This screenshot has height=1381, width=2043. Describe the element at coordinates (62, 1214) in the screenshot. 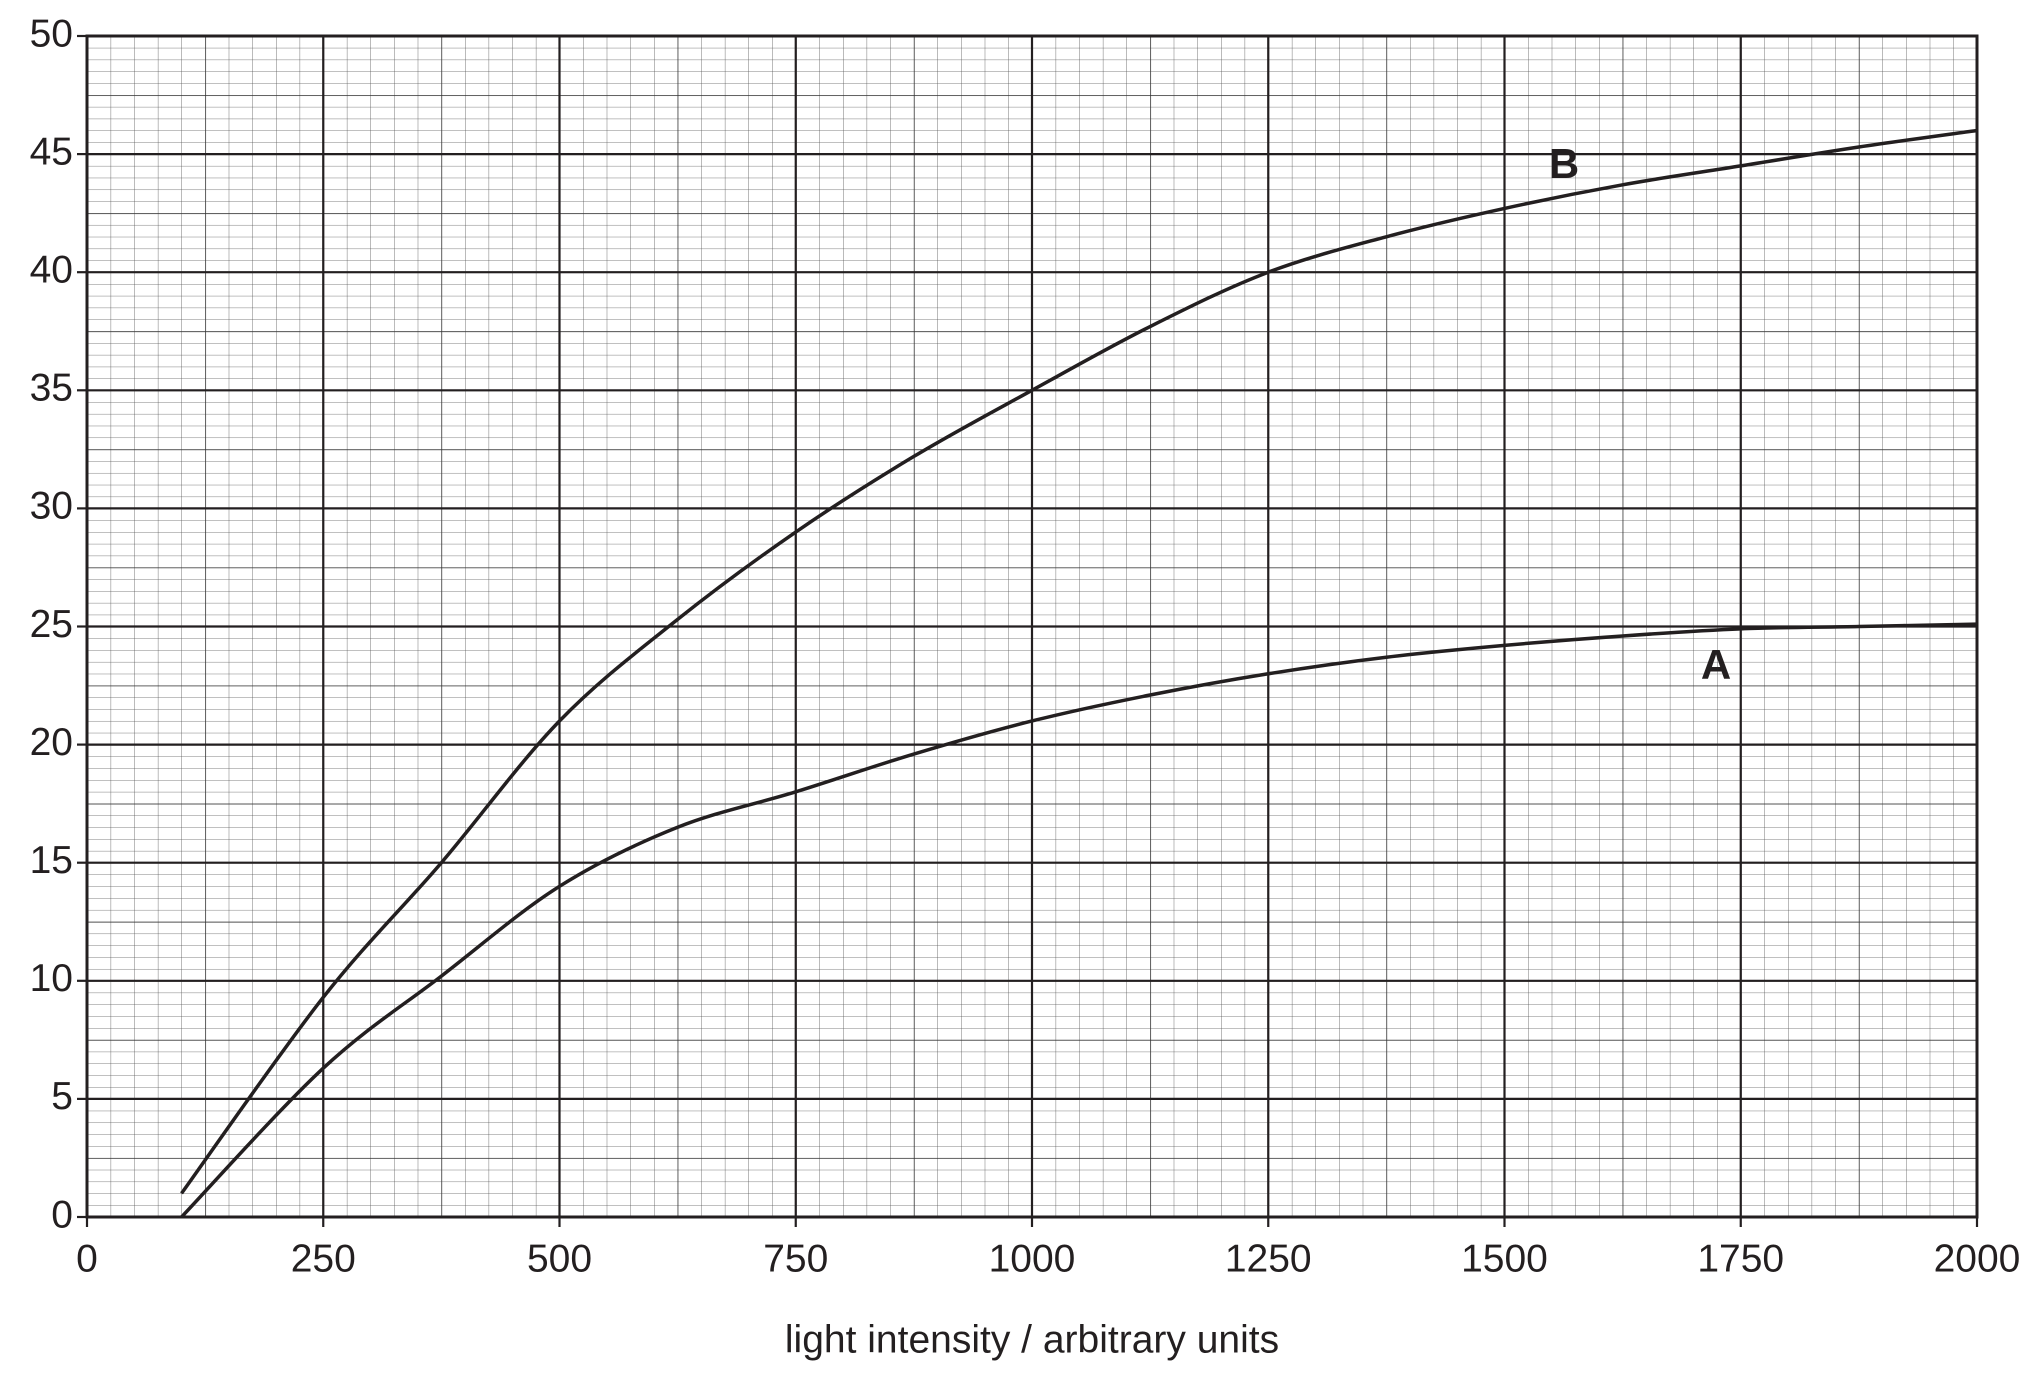

I see `y-tick-label: 0` at that location.